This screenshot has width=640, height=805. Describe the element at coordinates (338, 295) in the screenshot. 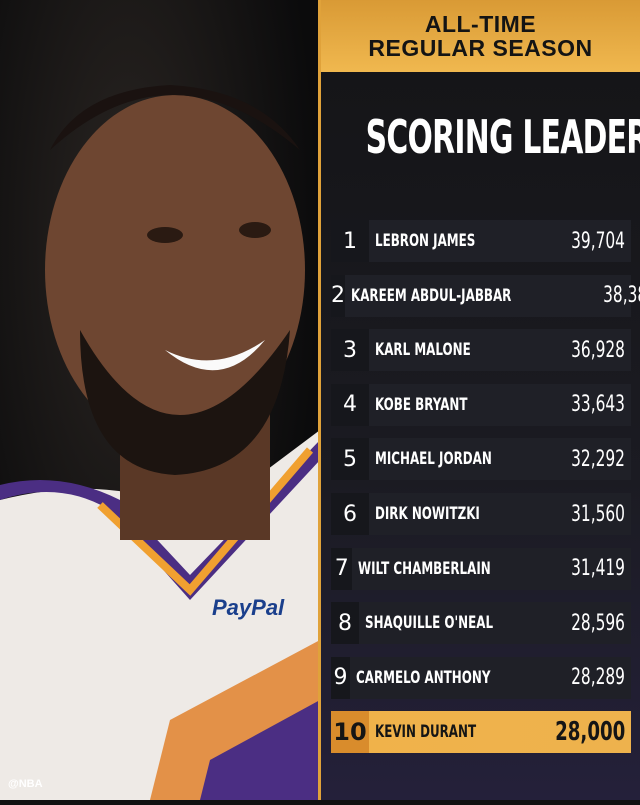

I see `rank: 2` at that location.